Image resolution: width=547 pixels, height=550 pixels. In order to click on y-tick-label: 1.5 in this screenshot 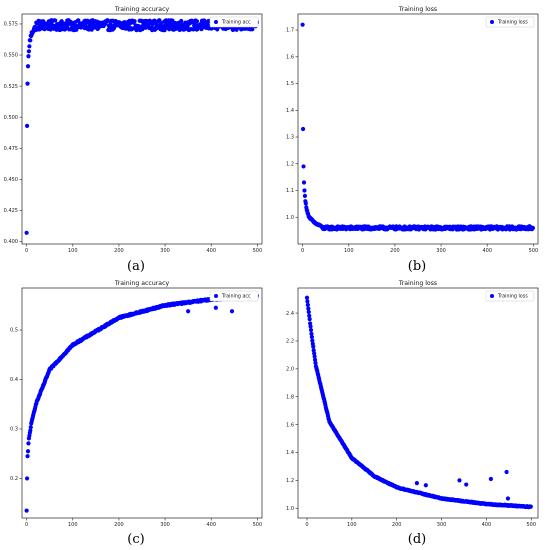, I will do `click(290, 84)`.